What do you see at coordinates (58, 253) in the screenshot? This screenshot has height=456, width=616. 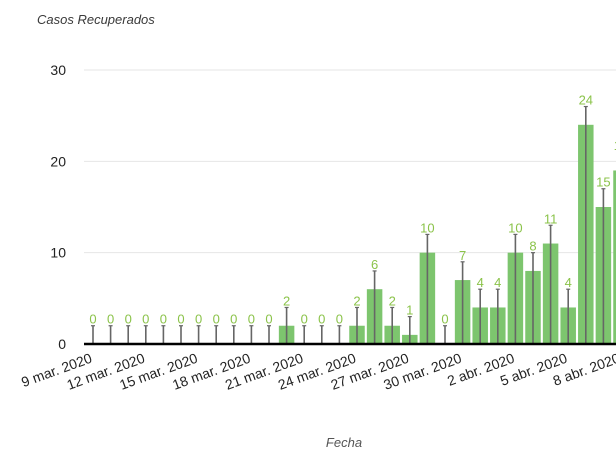 I see `y-tick-label: 10` at bounding box center [58, 253].